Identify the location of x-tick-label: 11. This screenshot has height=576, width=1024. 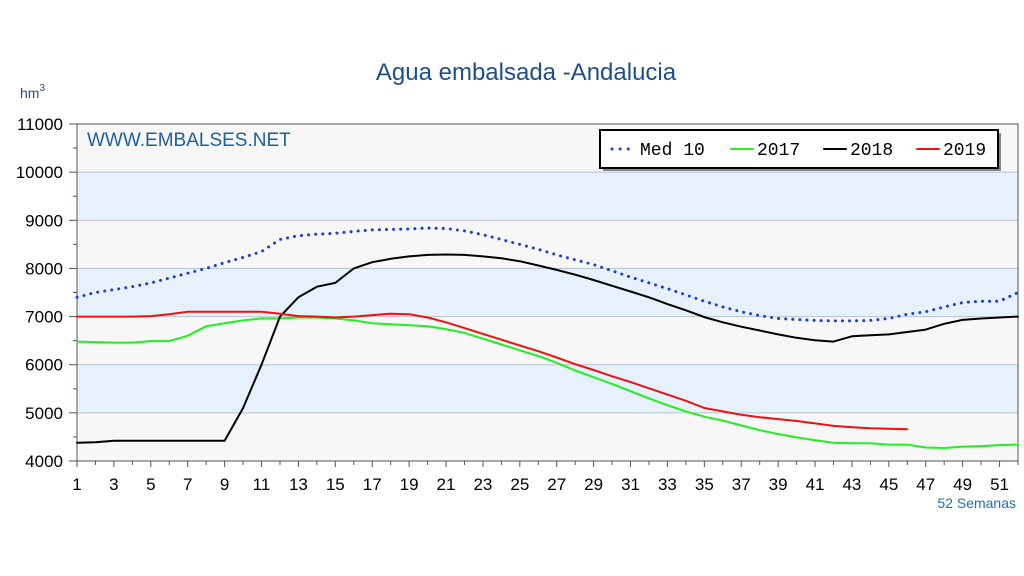
(262, 484).